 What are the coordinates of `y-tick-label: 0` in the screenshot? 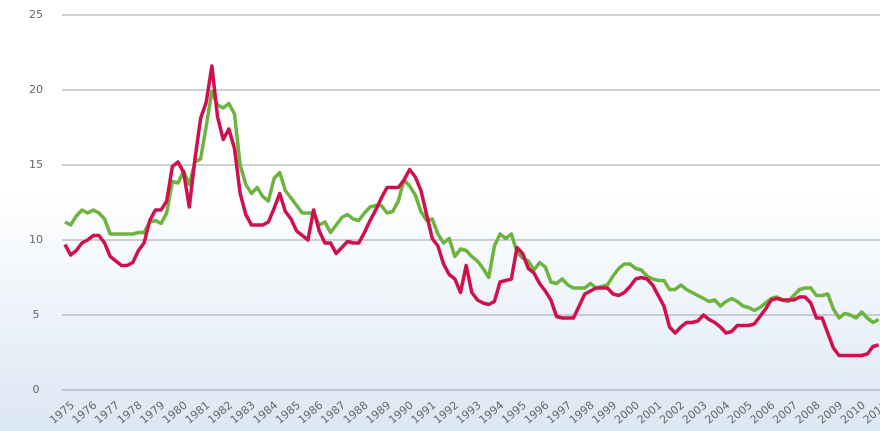 It's located at (36, 389).